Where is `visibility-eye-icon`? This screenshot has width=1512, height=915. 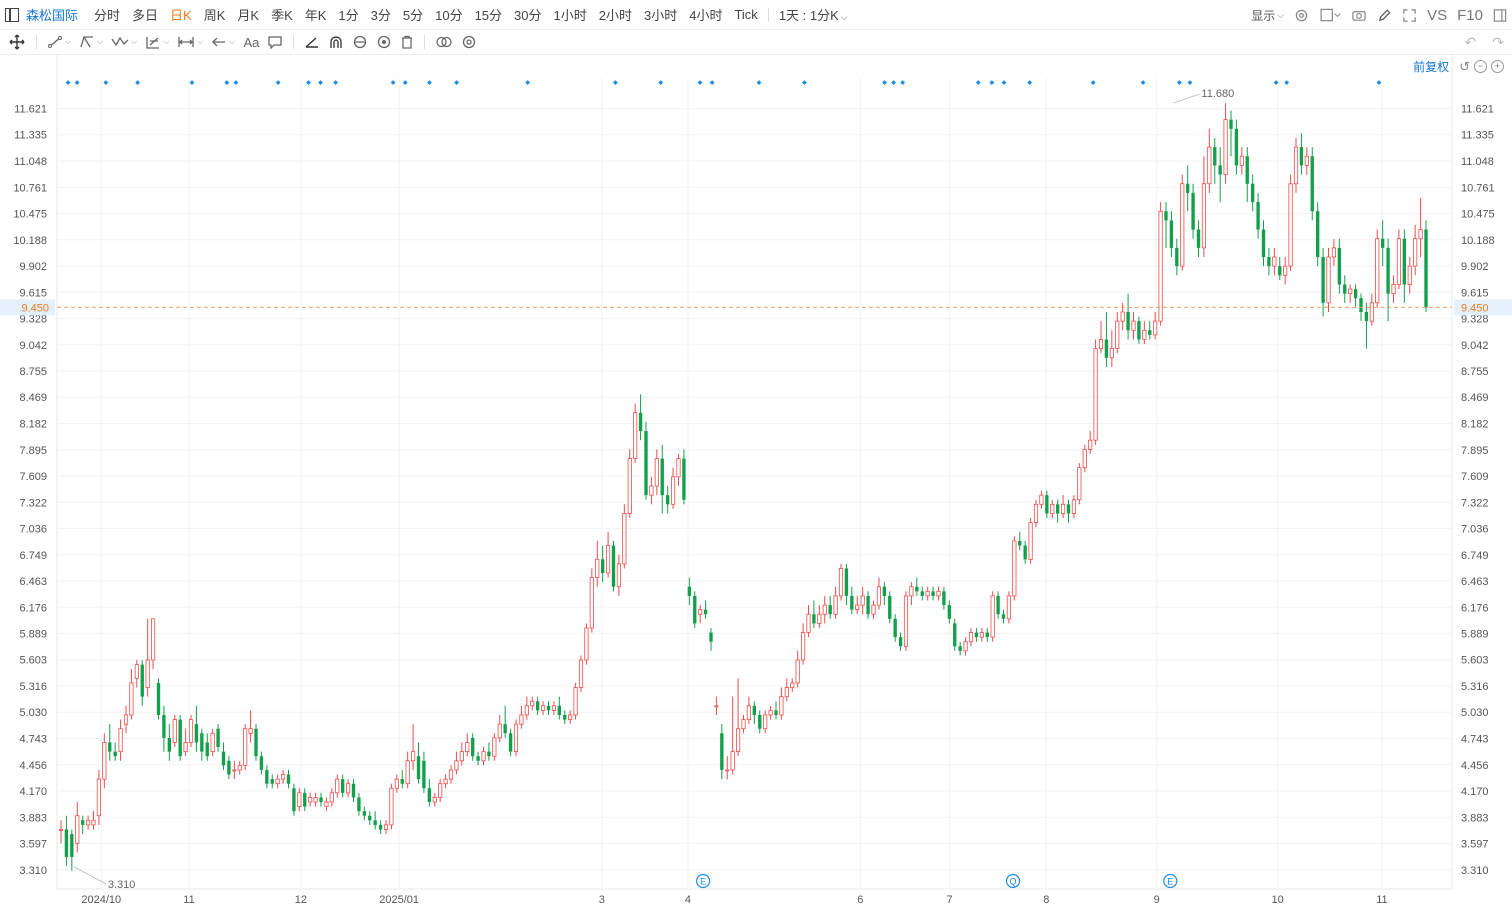 visibility-eye-icon is located at coordinates (384, 42).